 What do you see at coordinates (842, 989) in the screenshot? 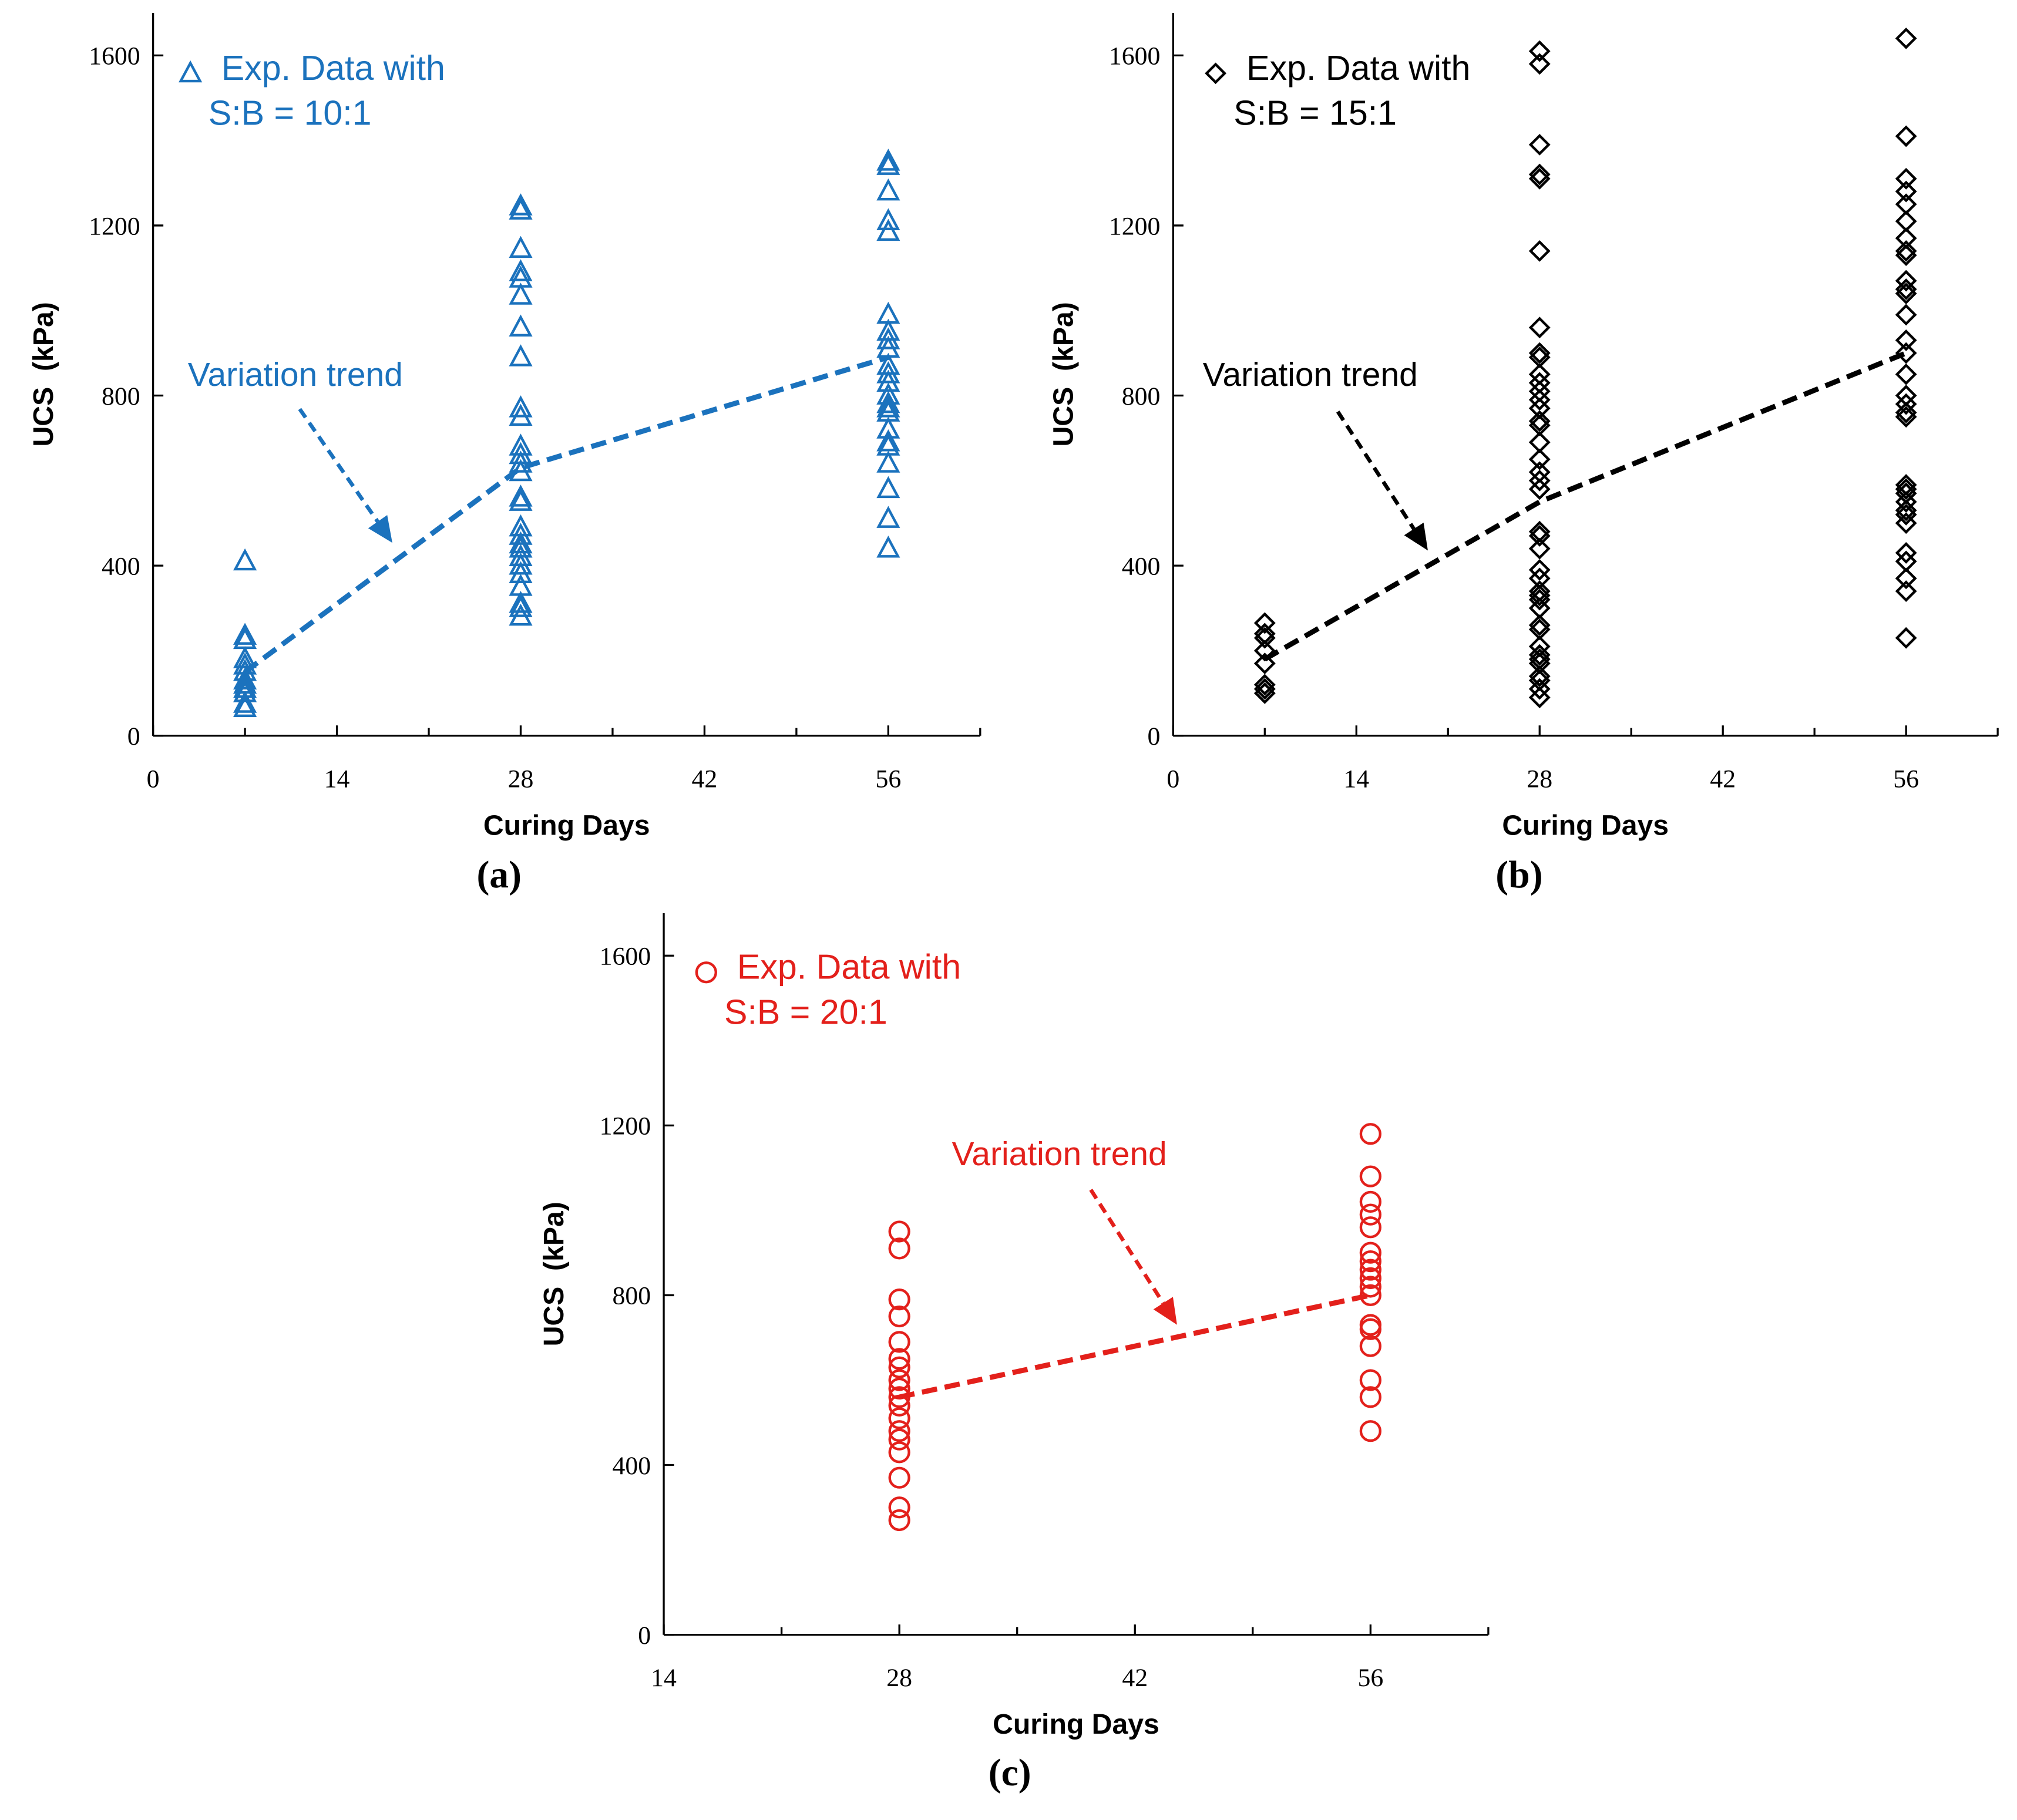
I see `legend-box: Exp. Data with S:B = 20:1` at bounding box center [842, 989].